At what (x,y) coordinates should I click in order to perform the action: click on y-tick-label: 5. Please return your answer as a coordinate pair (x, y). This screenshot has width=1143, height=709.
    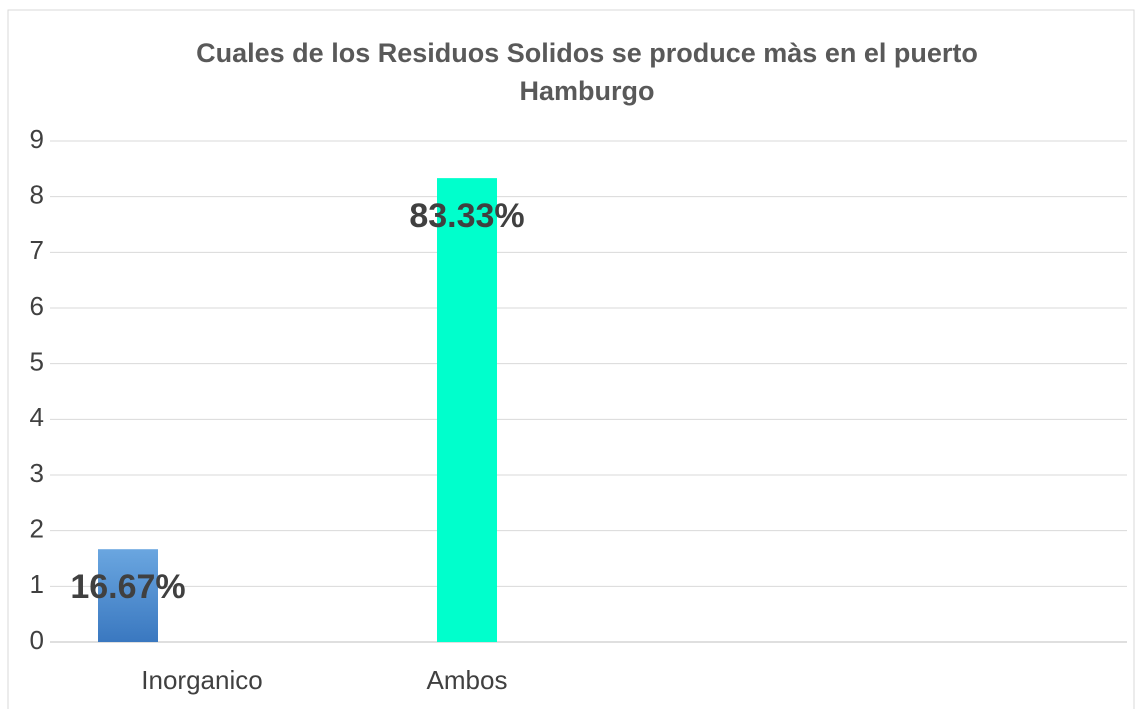
    Looking at the image, I should click on (37, 362).